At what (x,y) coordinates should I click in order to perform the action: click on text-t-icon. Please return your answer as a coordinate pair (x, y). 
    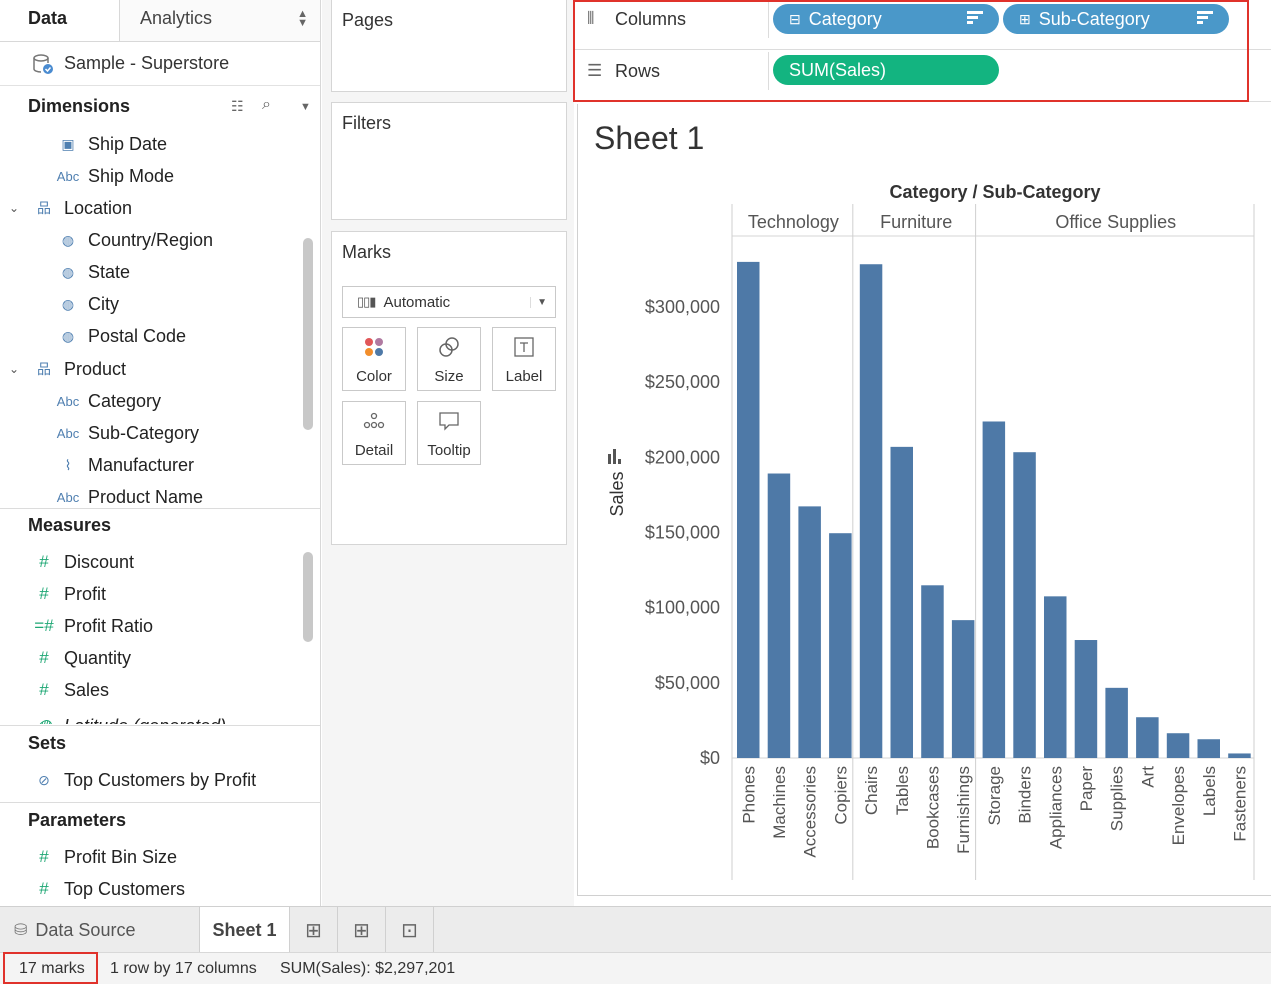
    Looking at the image, I should click on (524, 352).